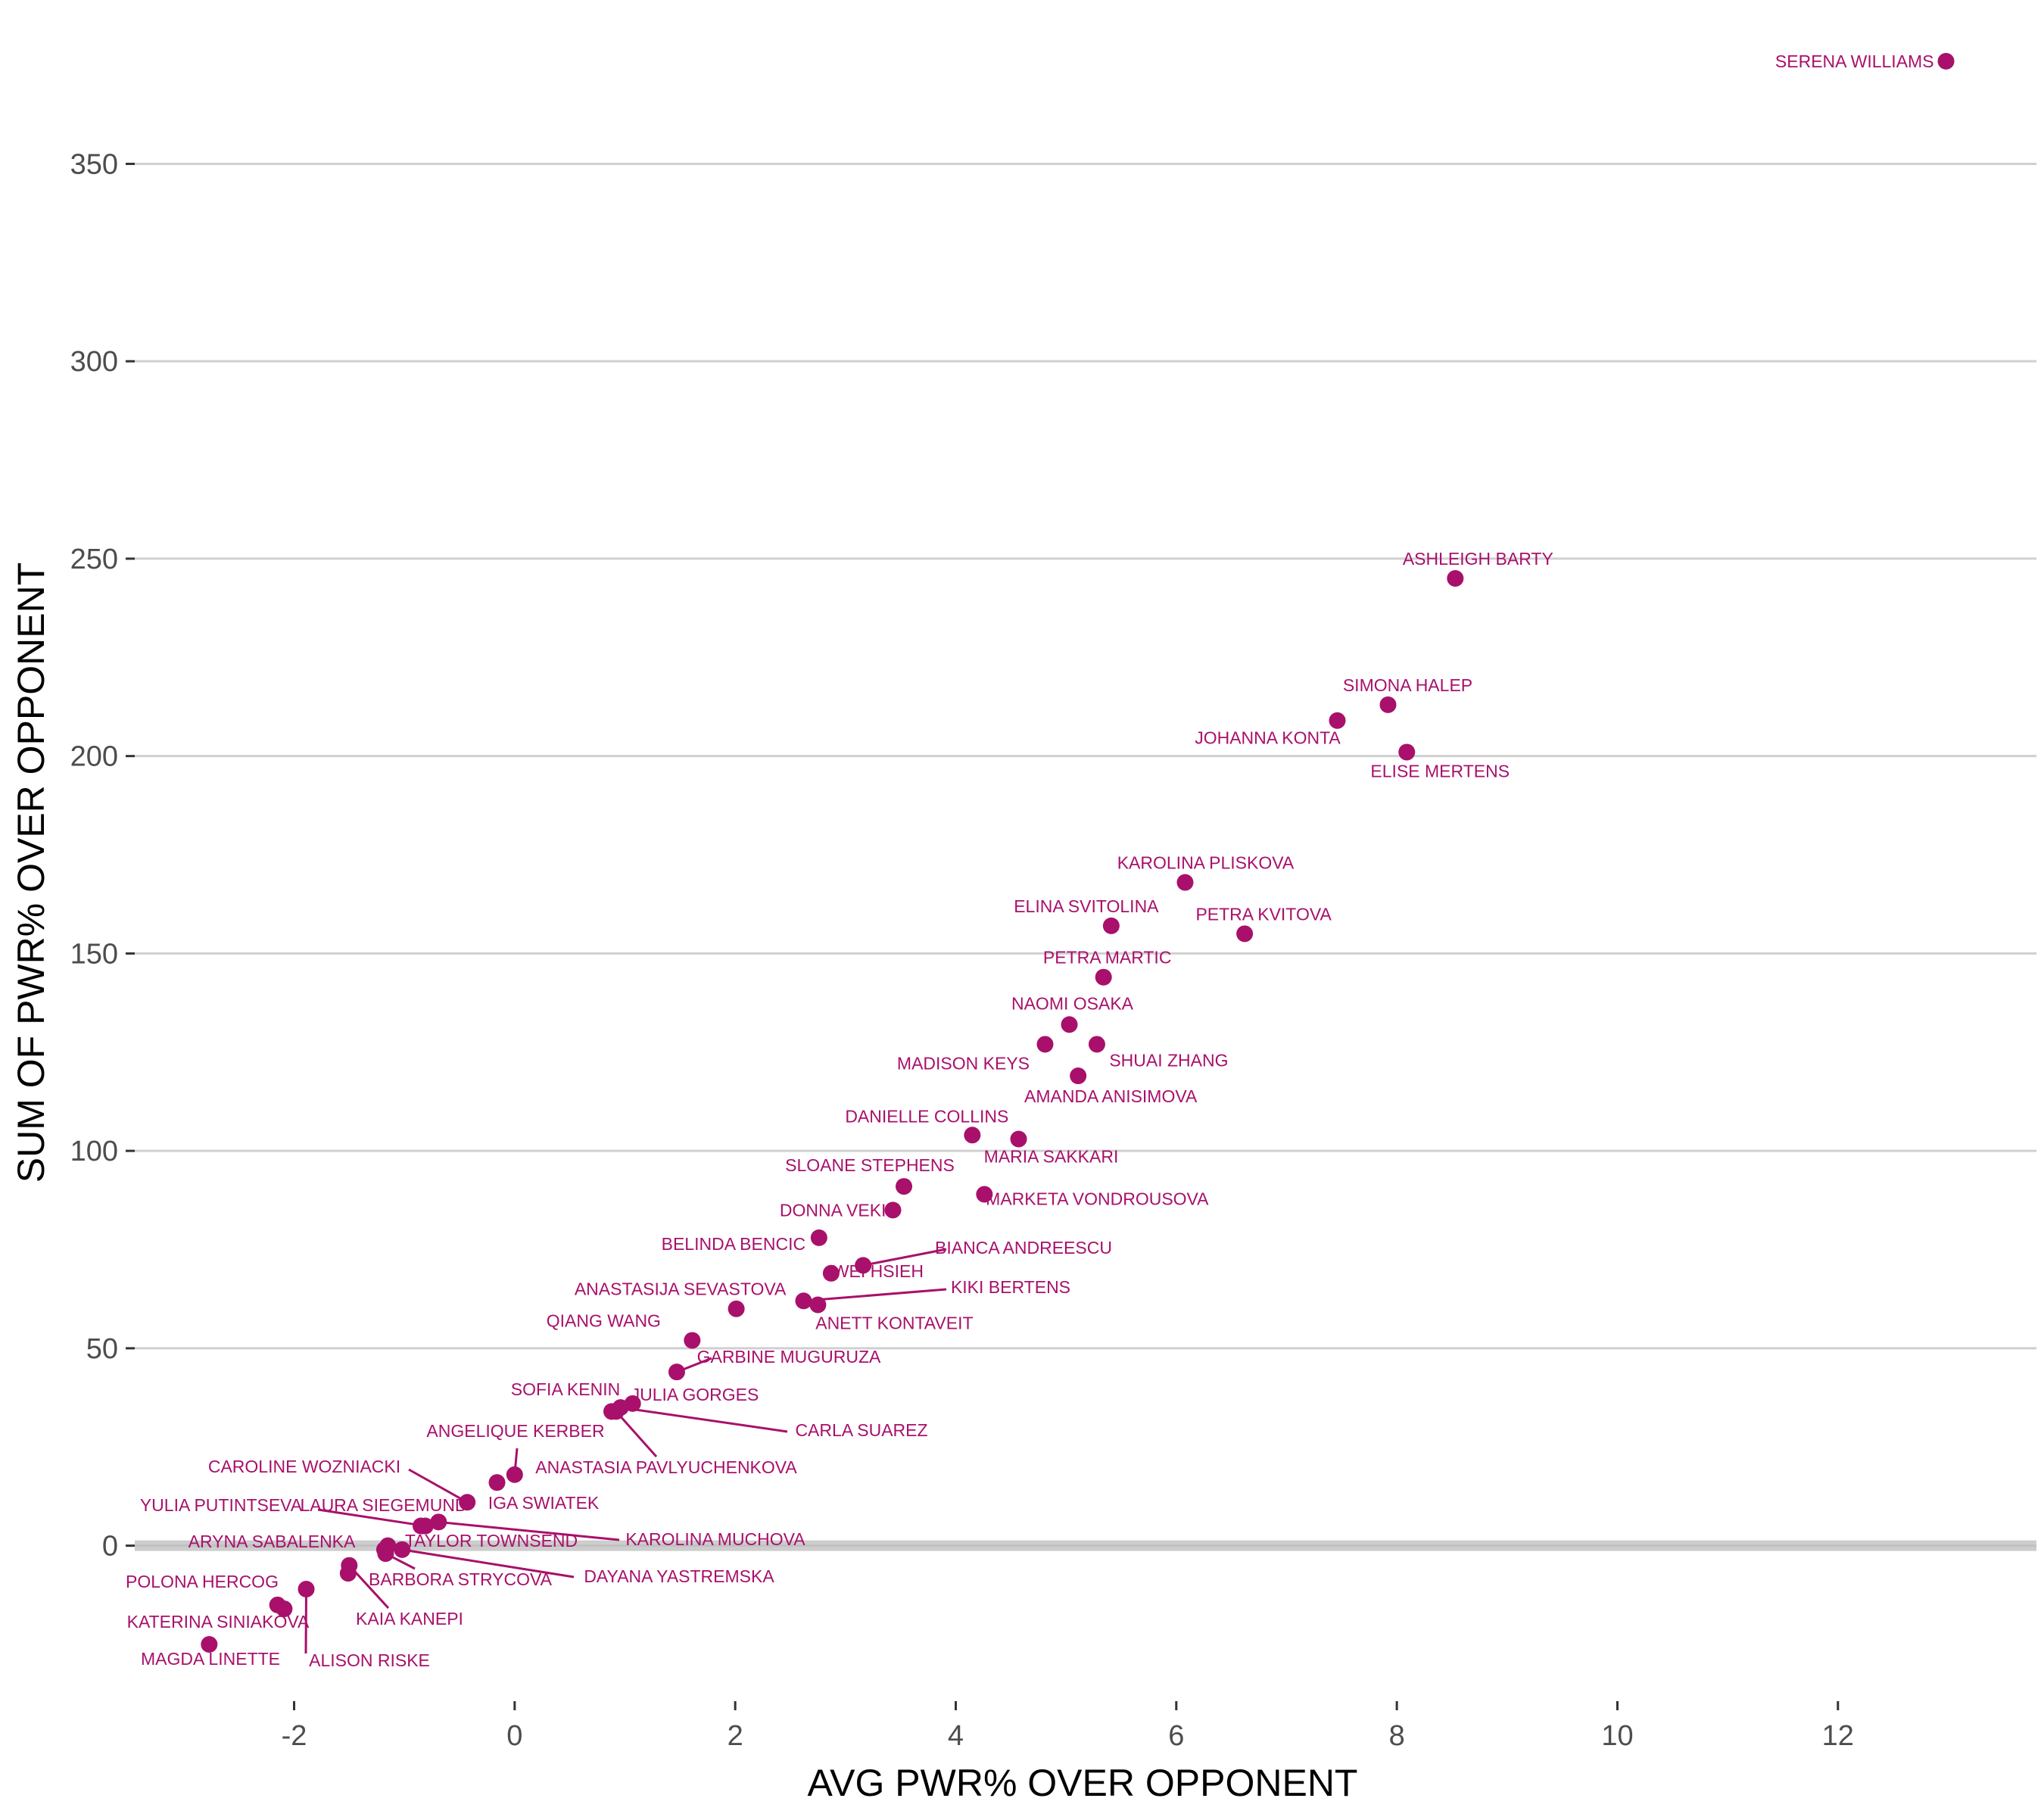 This screenshot has width=2044, height=1817. I want to click on point-label: ALISON RISKE, so click(369, 1660).